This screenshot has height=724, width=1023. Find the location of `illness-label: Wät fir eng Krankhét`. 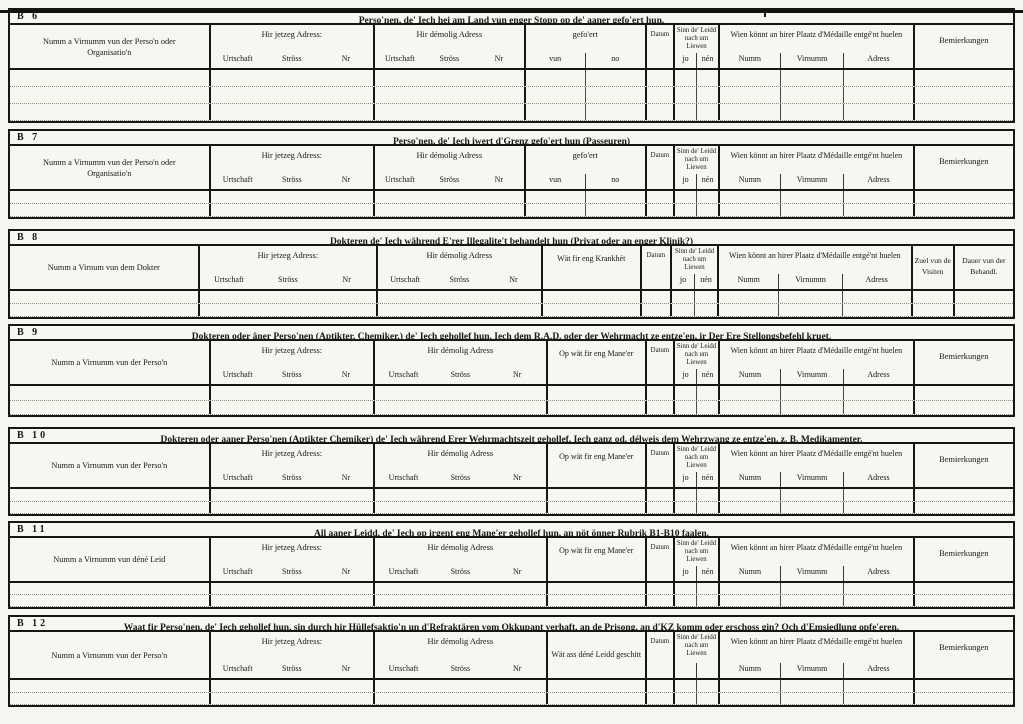

illness-label: Wät fir eng Krankhét is located at coordinates (591, 258).